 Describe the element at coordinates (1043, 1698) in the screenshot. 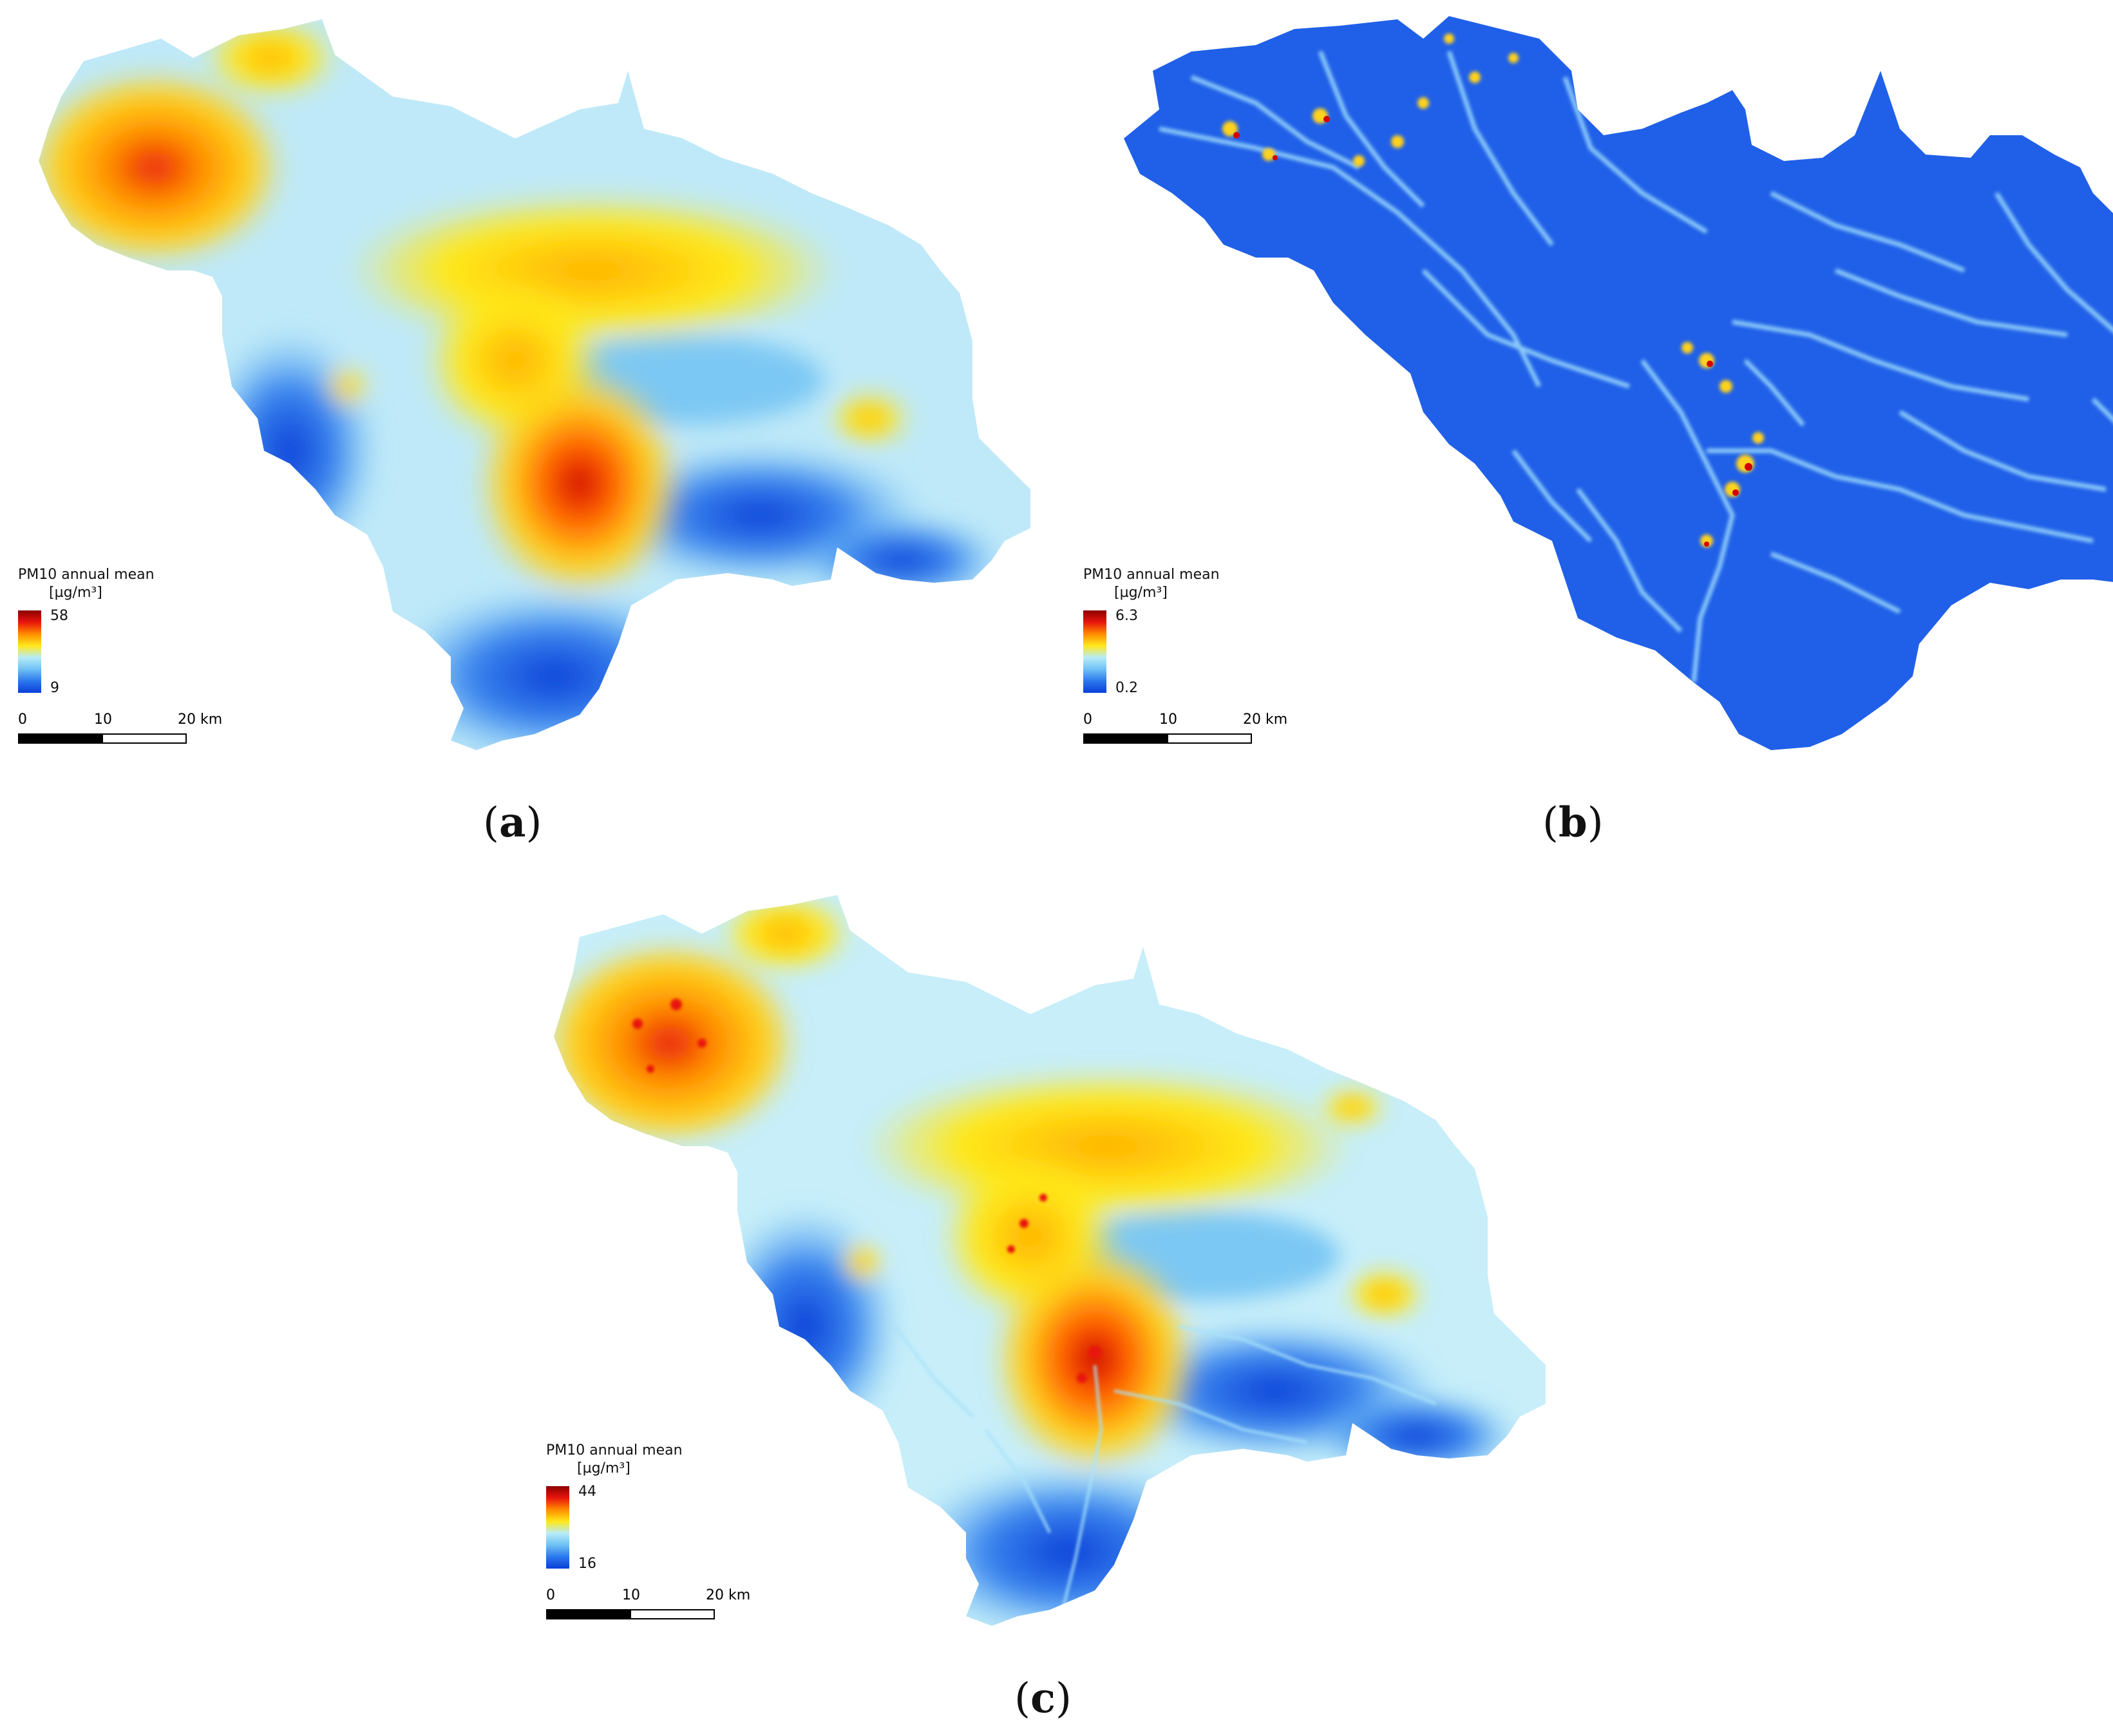

I see `caption-c: (c)` at that location.